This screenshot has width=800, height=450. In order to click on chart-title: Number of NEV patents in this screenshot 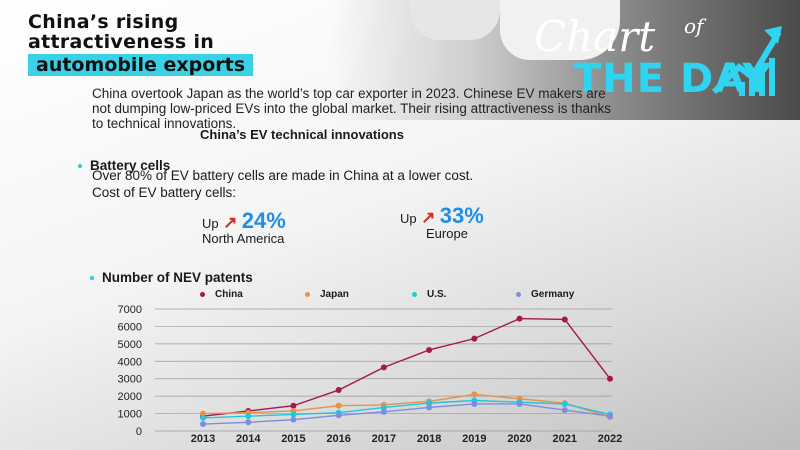, I will do `click(171, 277)`.